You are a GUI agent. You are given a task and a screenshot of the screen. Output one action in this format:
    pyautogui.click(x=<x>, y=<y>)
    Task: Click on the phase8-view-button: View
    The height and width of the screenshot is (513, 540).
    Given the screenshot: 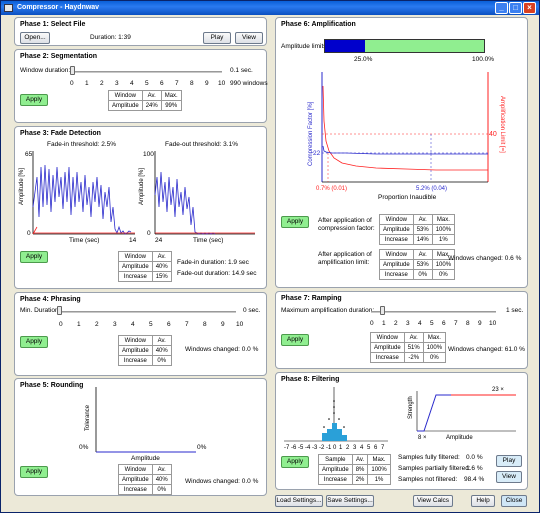 What is the action you would take?
    pyautogui.click(x=509, y=477)
    